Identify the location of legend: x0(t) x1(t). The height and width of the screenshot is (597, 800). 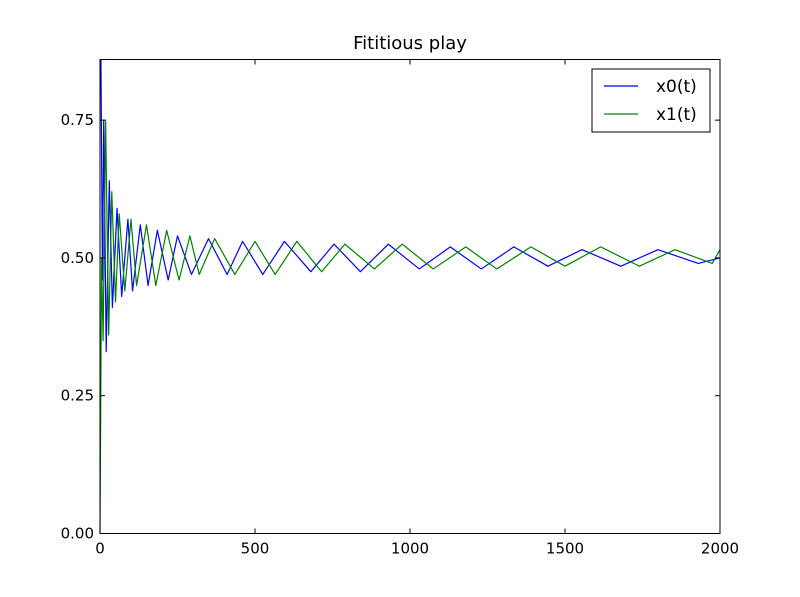
(651, 100).